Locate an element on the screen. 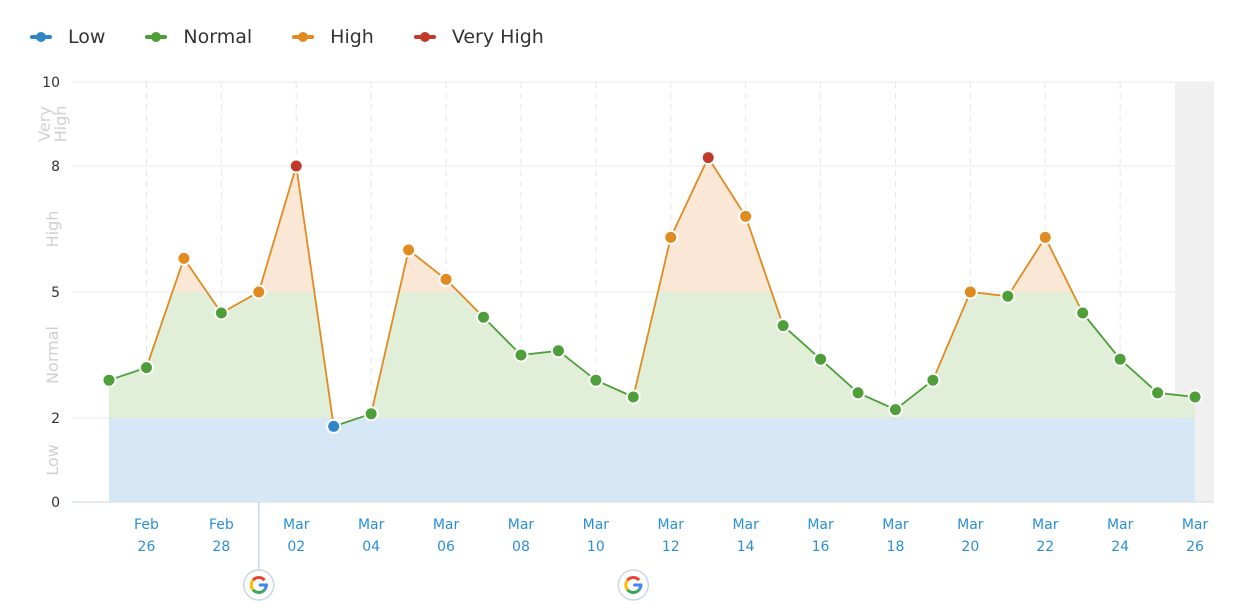 The height and width of the screenshot is (604, 1250). x-tick-label: Mar 06 is located at coordinates (446, 536).